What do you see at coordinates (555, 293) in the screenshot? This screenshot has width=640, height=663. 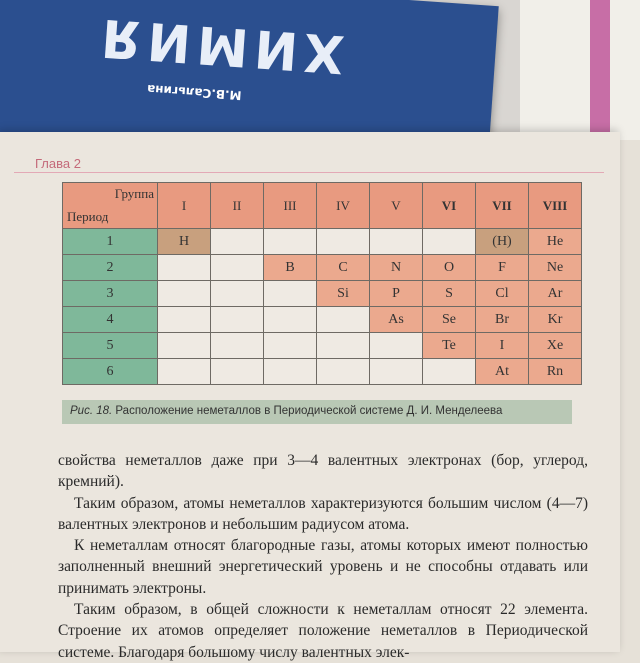 I see `element-cell: Ar` at bounding box center [555, 293].